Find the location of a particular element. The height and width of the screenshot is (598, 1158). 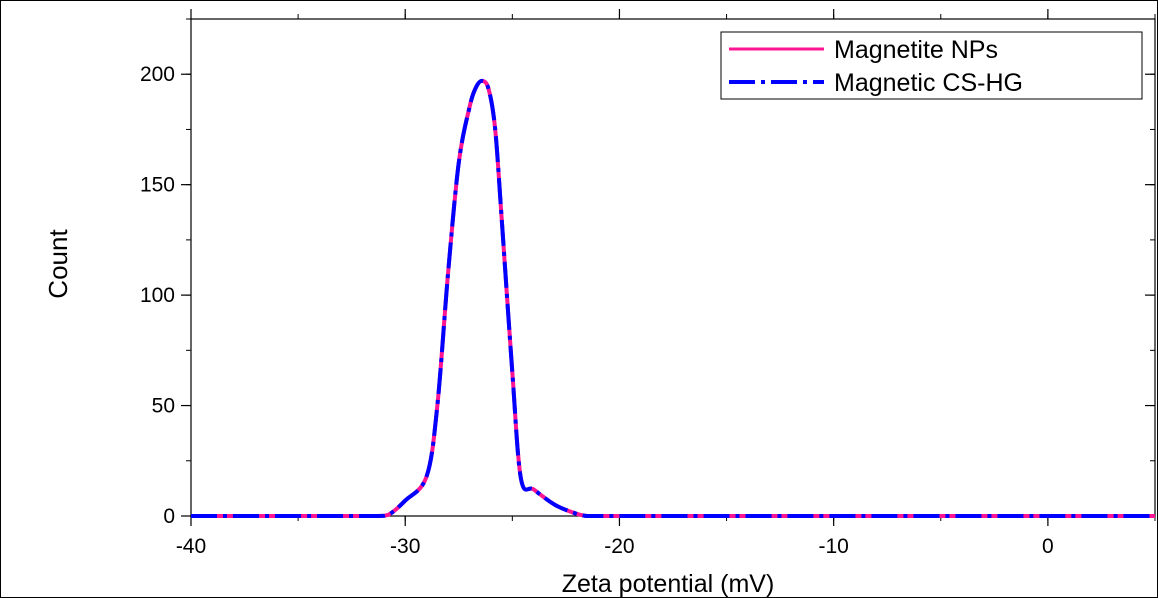

y-tick-label: 100 is located at coordinates (157, 295).